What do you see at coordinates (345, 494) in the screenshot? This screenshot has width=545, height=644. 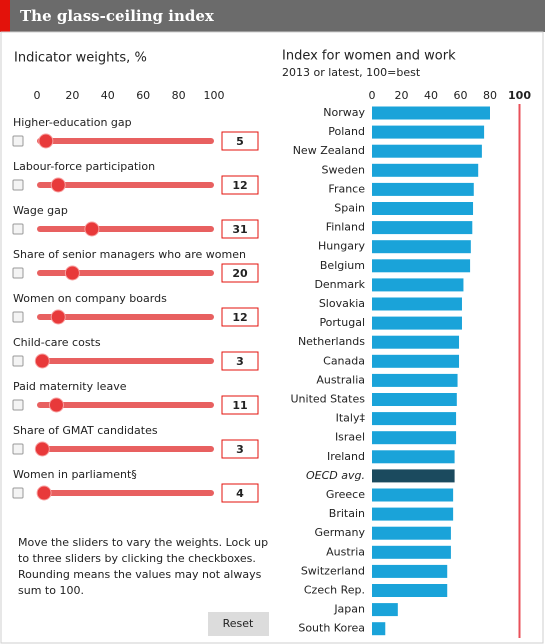 I see `category-label: Greece` at bounding box center [345, 494].